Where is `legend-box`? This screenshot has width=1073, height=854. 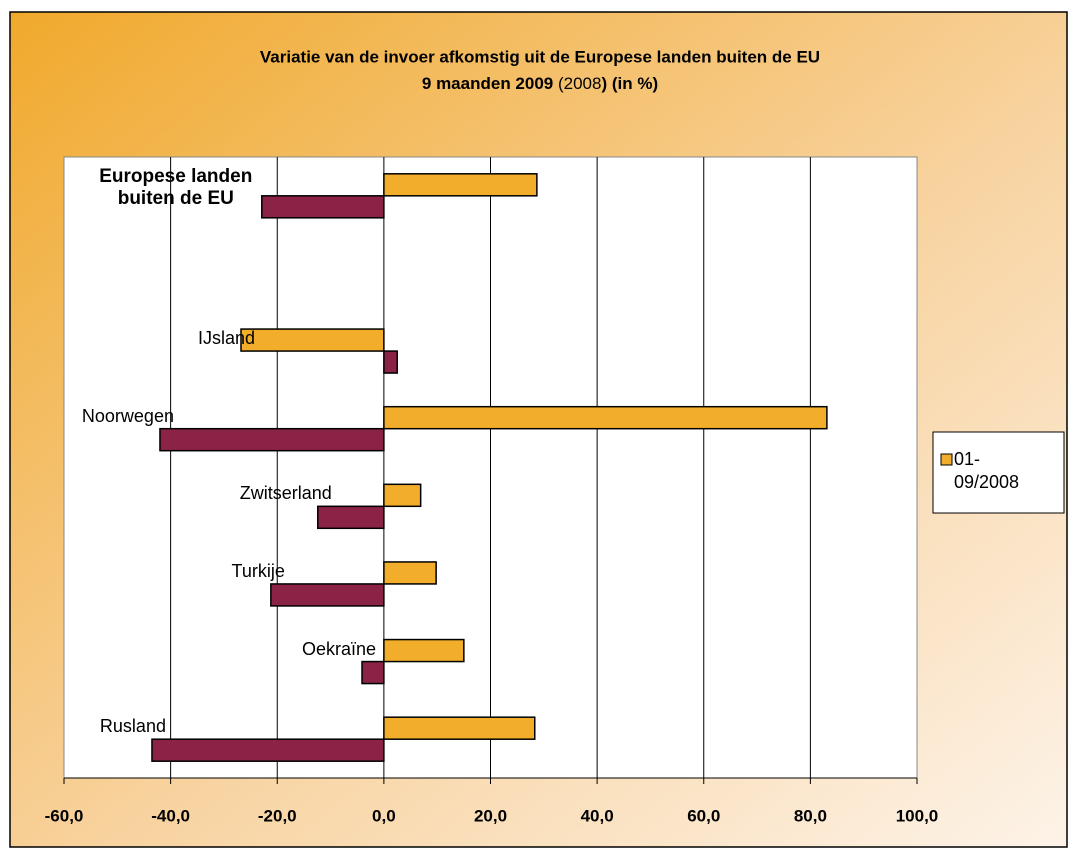 legend-box is located at coordinates (998, 472).